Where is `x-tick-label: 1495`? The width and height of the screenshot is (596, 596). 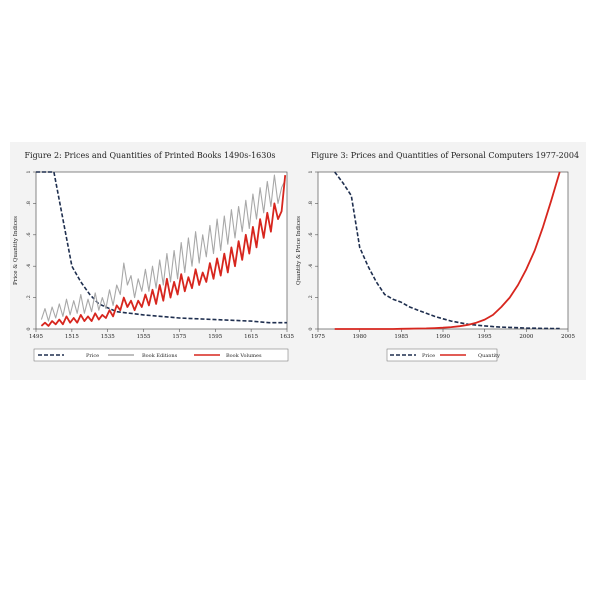 x-tick-label: 1495 is located at coordinates (36, 337).